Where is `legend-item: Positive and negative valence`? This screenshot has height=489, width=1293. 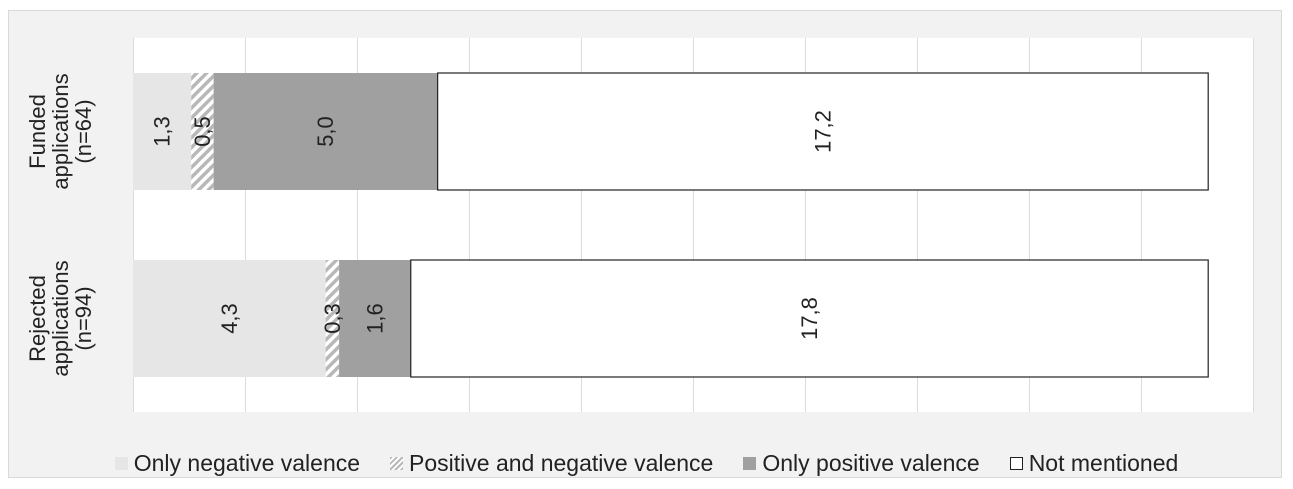 legend-item: Positive and negative valence is located at coordinates (551, 463).